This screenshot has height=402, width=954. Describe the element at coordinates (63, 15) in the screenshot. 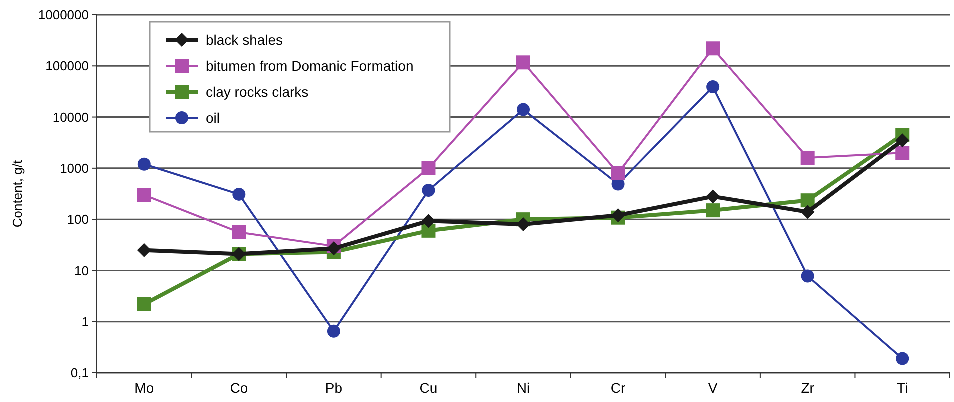

I see `y-tick-label: 1000000` at that location.